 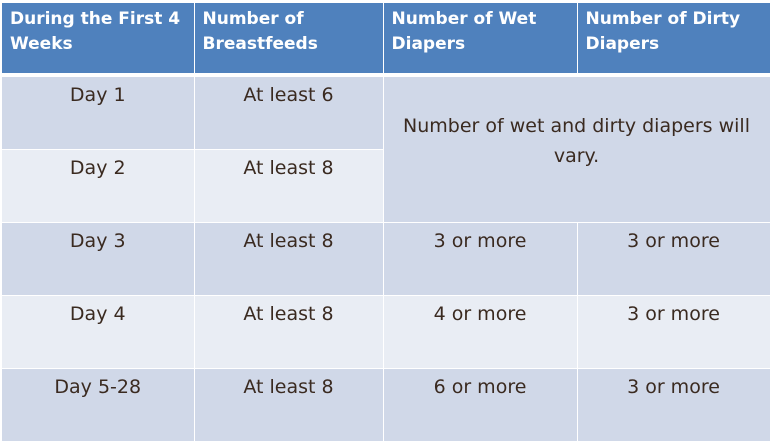 What do you see at coordinates (98, 332) in the screenshot?
I see `day-cell: Day 4` at bounding box center [98, 332].